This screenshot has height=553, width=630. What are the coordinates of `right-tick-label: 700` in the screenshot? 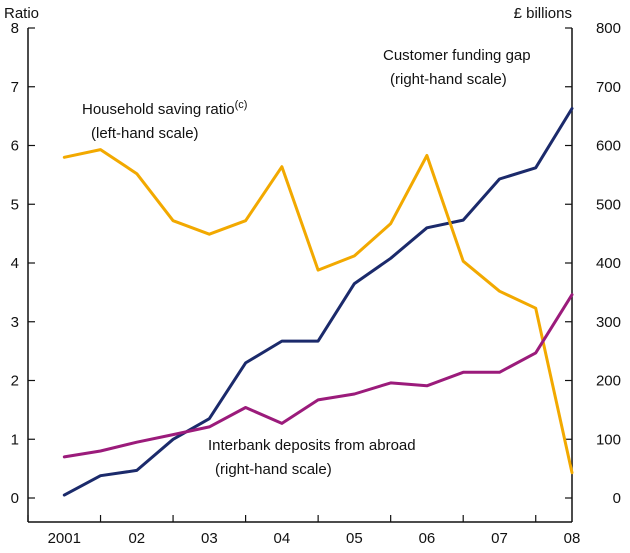 It's located at (608, 87).